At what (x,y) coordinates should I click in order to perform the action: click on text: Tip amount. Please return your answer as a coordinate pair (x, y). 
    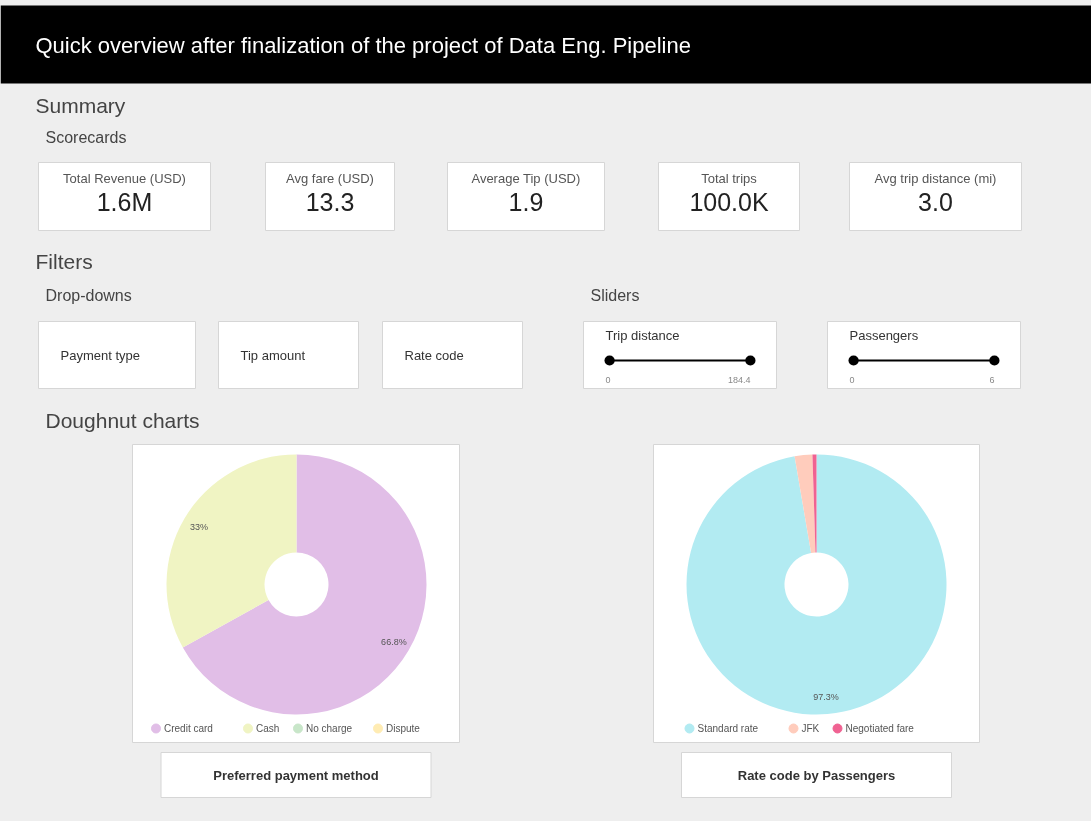
    Looking at the image, I should click on (273, 355).